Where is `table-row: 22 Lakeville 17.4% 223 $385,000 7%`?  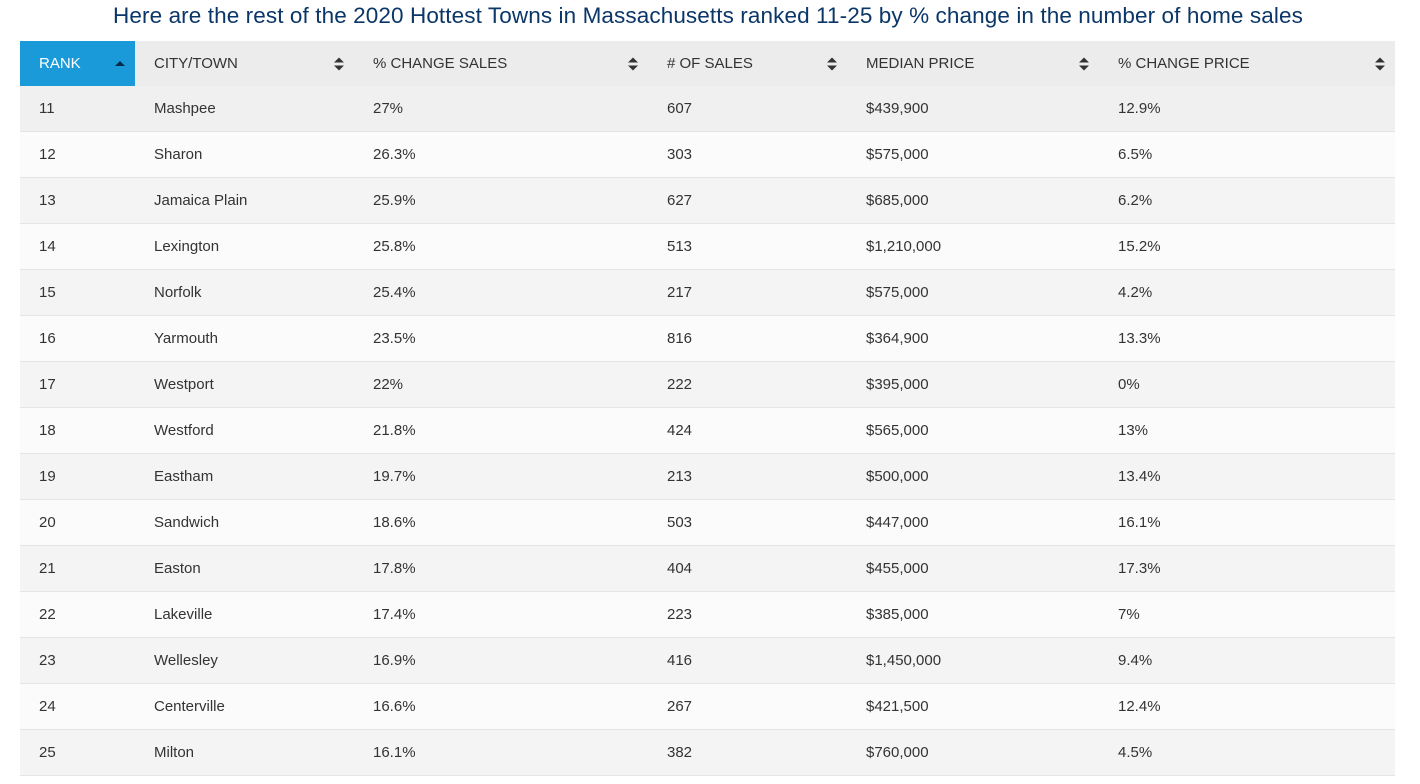 table-row: 22 Lakeville 17.4% 223 $385,000 7% is located at coordinates (707, 614).